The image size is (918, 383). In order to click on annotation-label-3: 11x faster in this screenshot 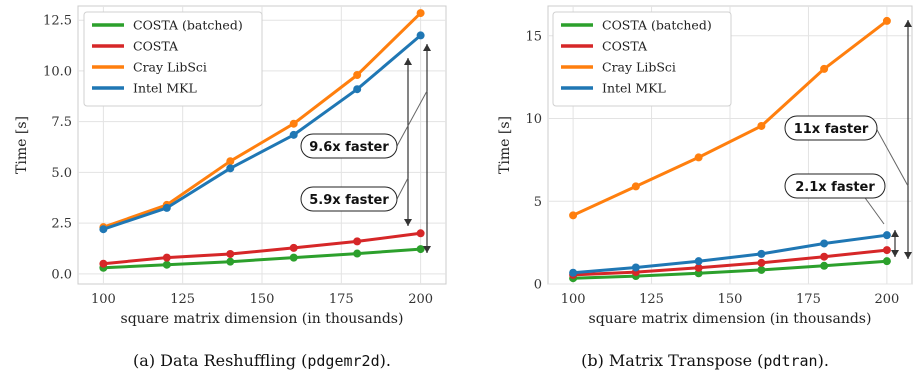, I will do `click(831, 129)`.